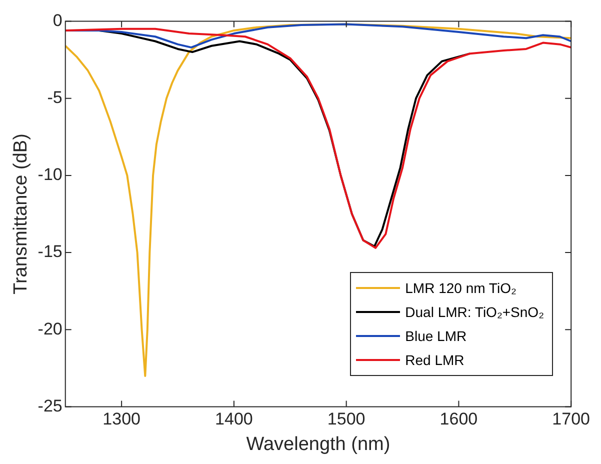  Describe the element at coordinates (54, 98) in the screenshot. I see `y-tick-label: -5` at that location.